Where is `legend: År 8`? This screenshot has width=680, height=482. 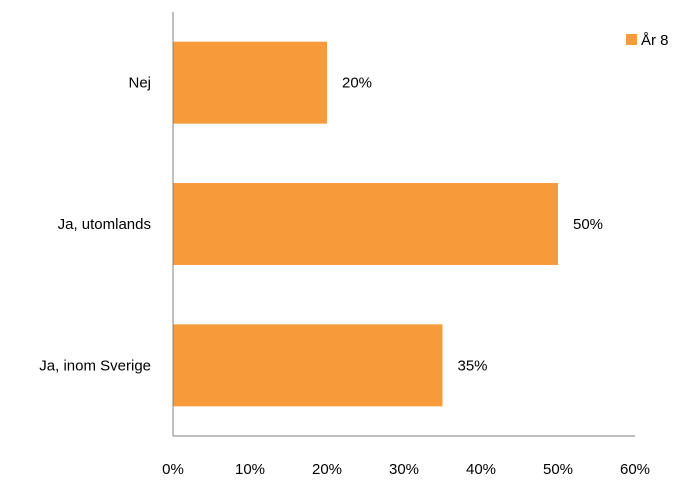
legend: År 8 is located at coordinates (647, 40).